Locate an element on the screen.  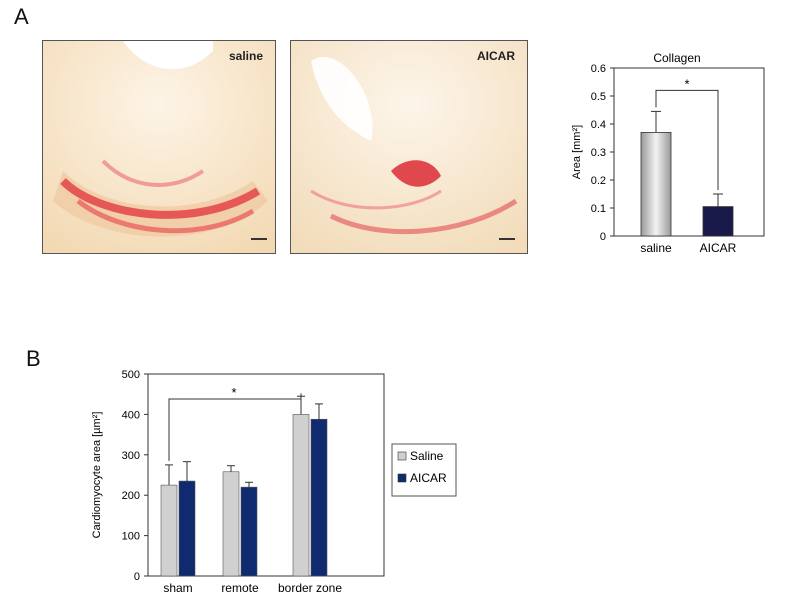
saline-image-label: saline is located at coordinates (245, 56).